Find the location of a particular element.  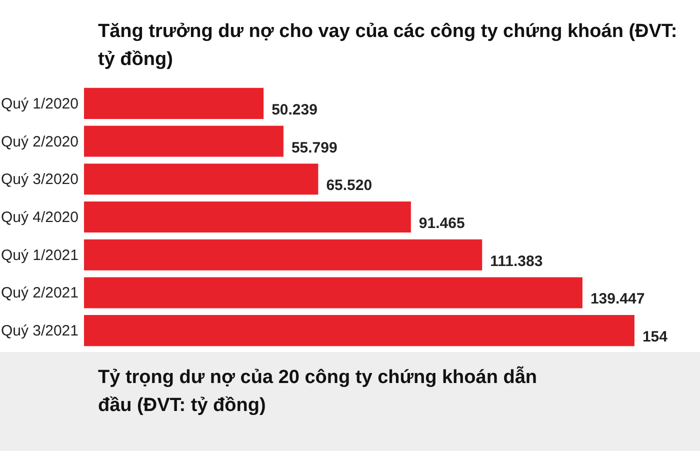

data-label: 50.239 is located at coordinates (295, 109).